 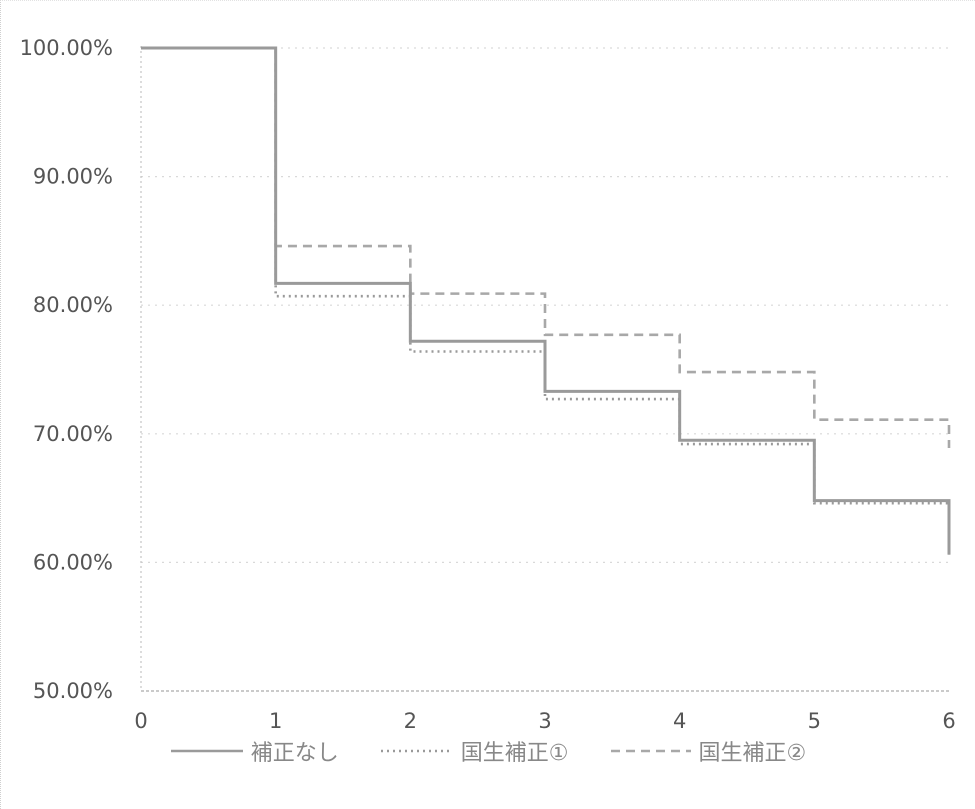 What do you see at coordinates (294, 753) in the screenshot?
I see `legend-label-series-1: 補正なし` at bounding box center [294, 753].